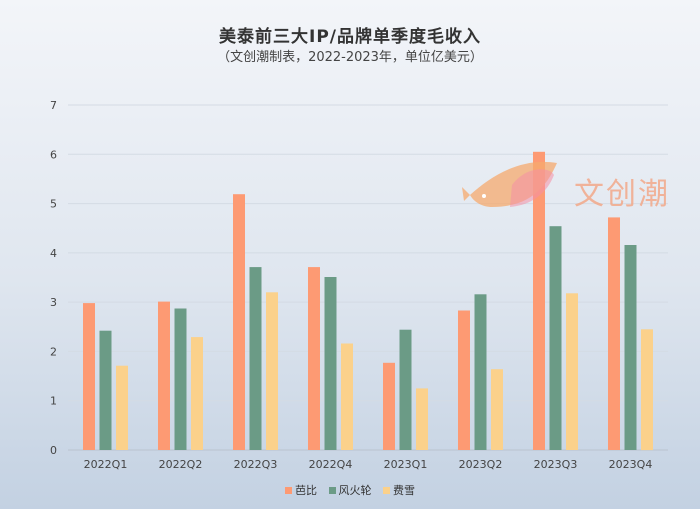  I want to click on legend-label-barbie: 芭比, so click(306, 490).